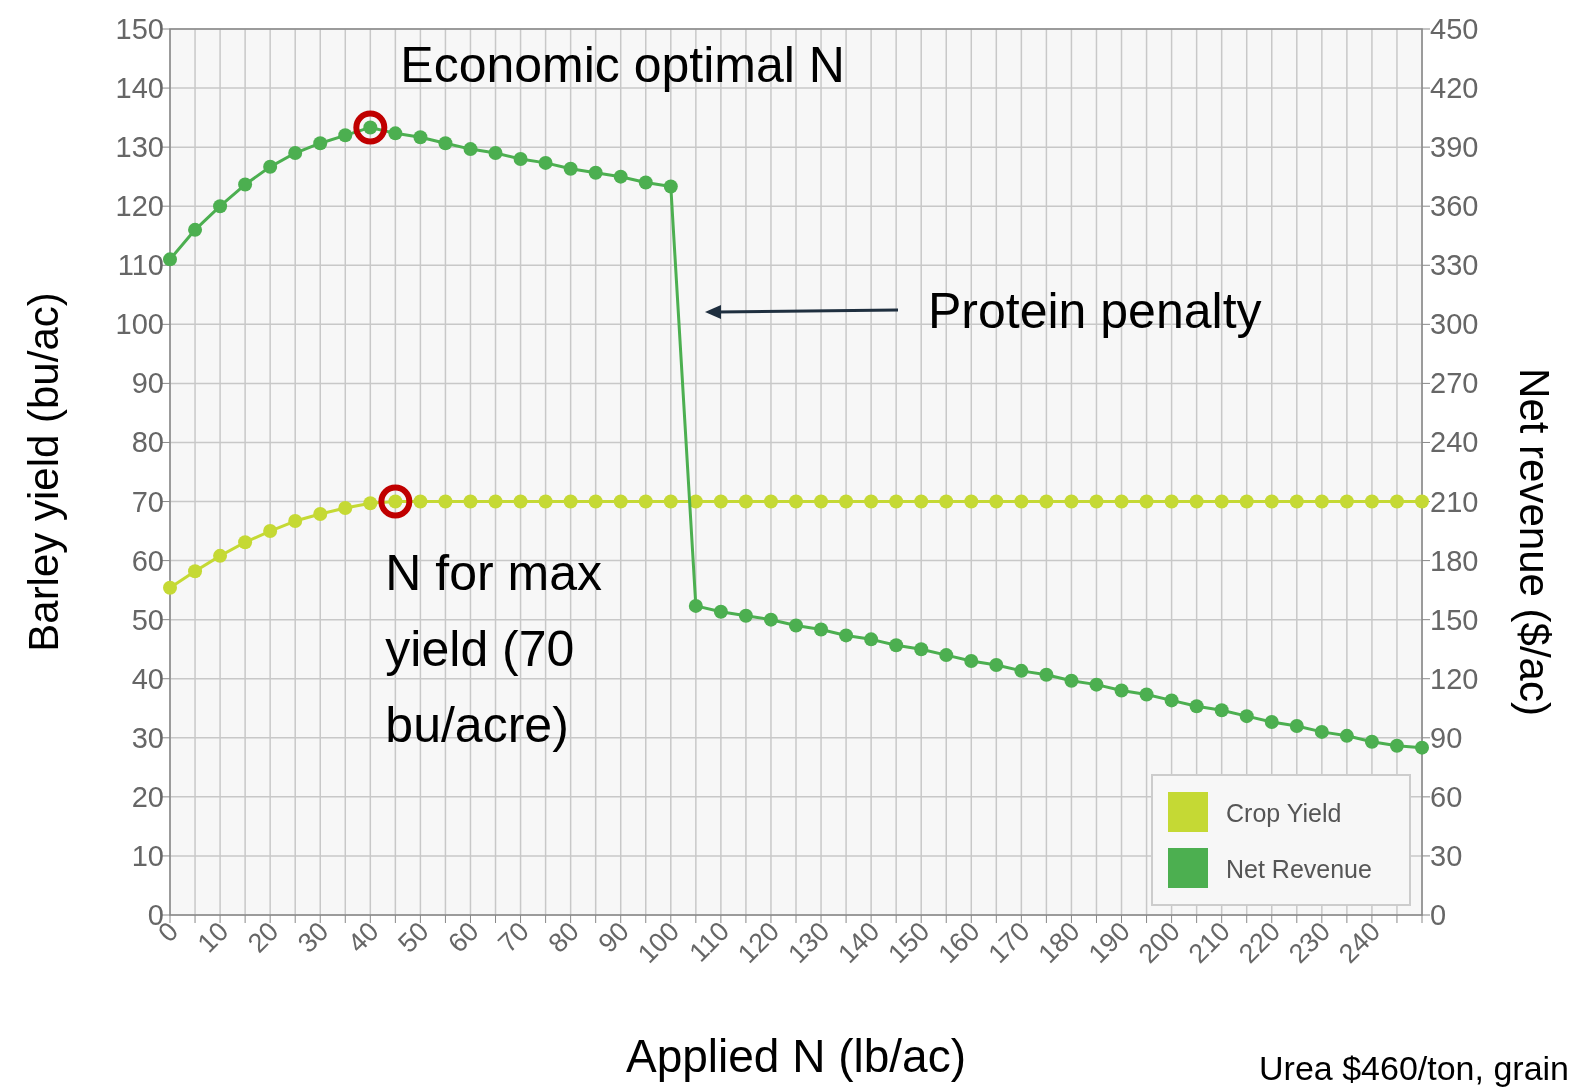 The image size is (1575, 1088). What do you see at coordinates (140, 265) in the screenshot?
I see `y-tick-label: 110` at bounding box center [140, 265].